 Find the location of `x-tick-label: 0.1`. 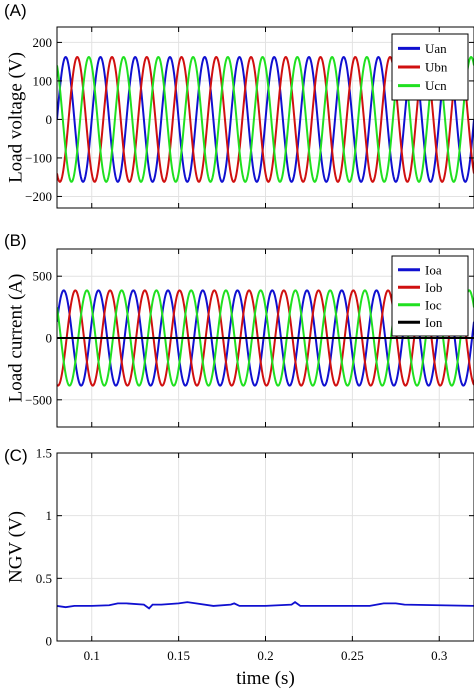

x-tick-label: 0.1 is located at coordinates (92, 655).